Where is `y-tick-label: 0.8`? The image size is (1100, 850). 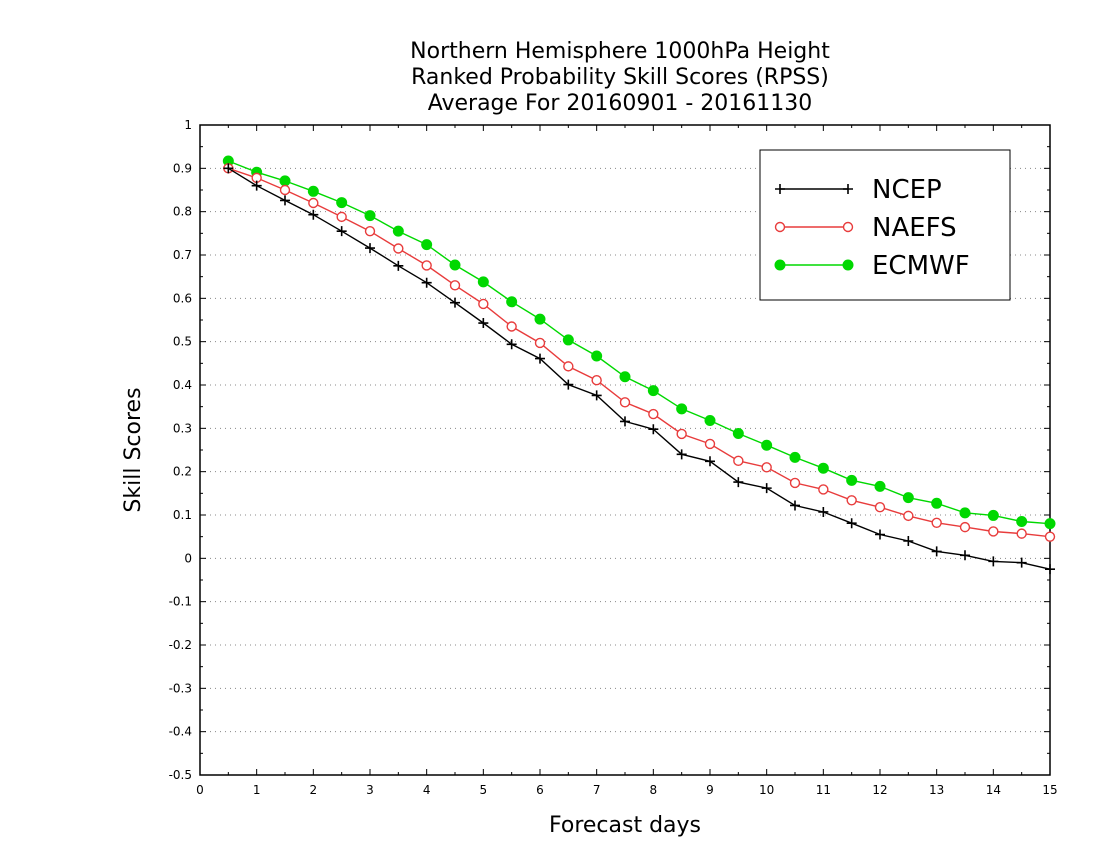
y-tick-label: 0.8 is located at coordinates (182, 212).